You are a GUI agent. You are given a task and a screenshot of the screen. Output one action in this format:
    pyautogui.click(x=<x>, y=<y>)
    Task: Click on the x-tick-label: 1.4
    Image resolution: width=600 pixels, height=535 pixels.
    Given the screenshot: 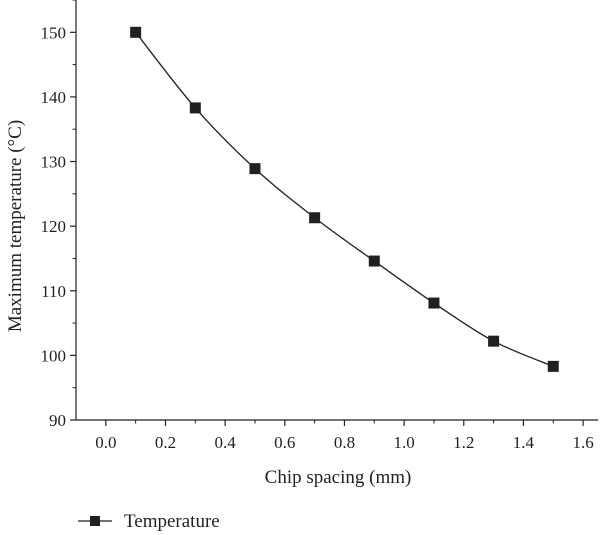 What is the action you would take?
    pyautogui.click(x=524, y=442)
    